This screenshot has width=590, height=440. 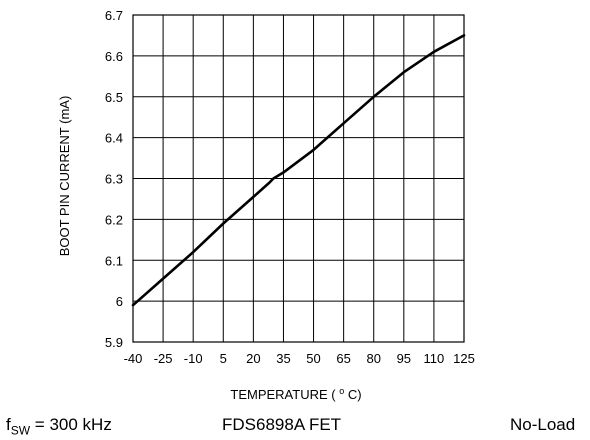 What do you see at coordinates (299, 358) in the screenshot?
I see `x-axis-tick-labels: -40 -25 -10 5 20 35 50 65 80 95 110 125` at bounding box center [299, 358].